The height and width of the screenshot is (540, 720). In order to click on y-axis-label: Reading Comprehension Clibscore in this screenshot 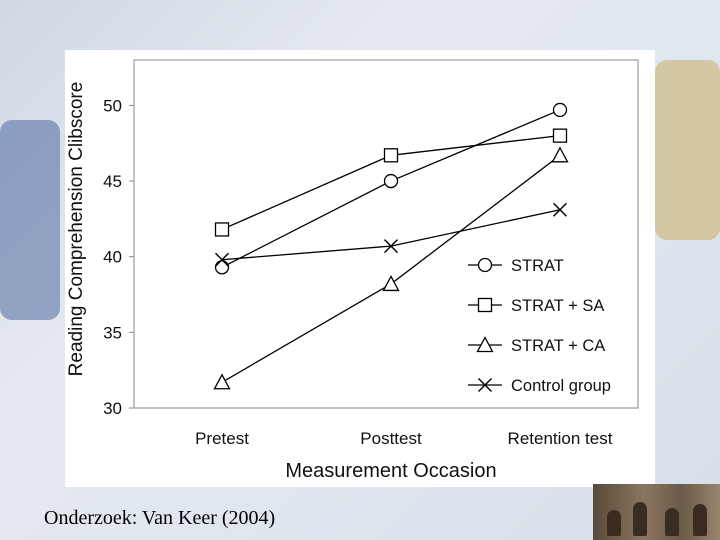, I will do `click(76, 229)`.